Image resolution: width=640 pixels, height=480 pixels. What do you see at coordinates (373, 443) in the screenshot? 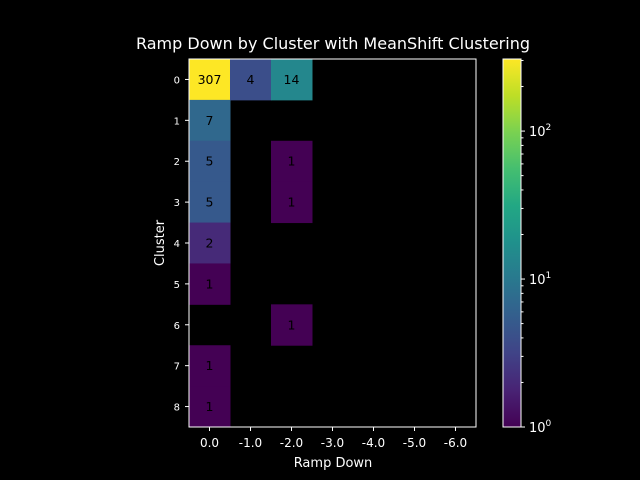
I see `x-tick-label: -4.0` at bounding box center [373, 443].